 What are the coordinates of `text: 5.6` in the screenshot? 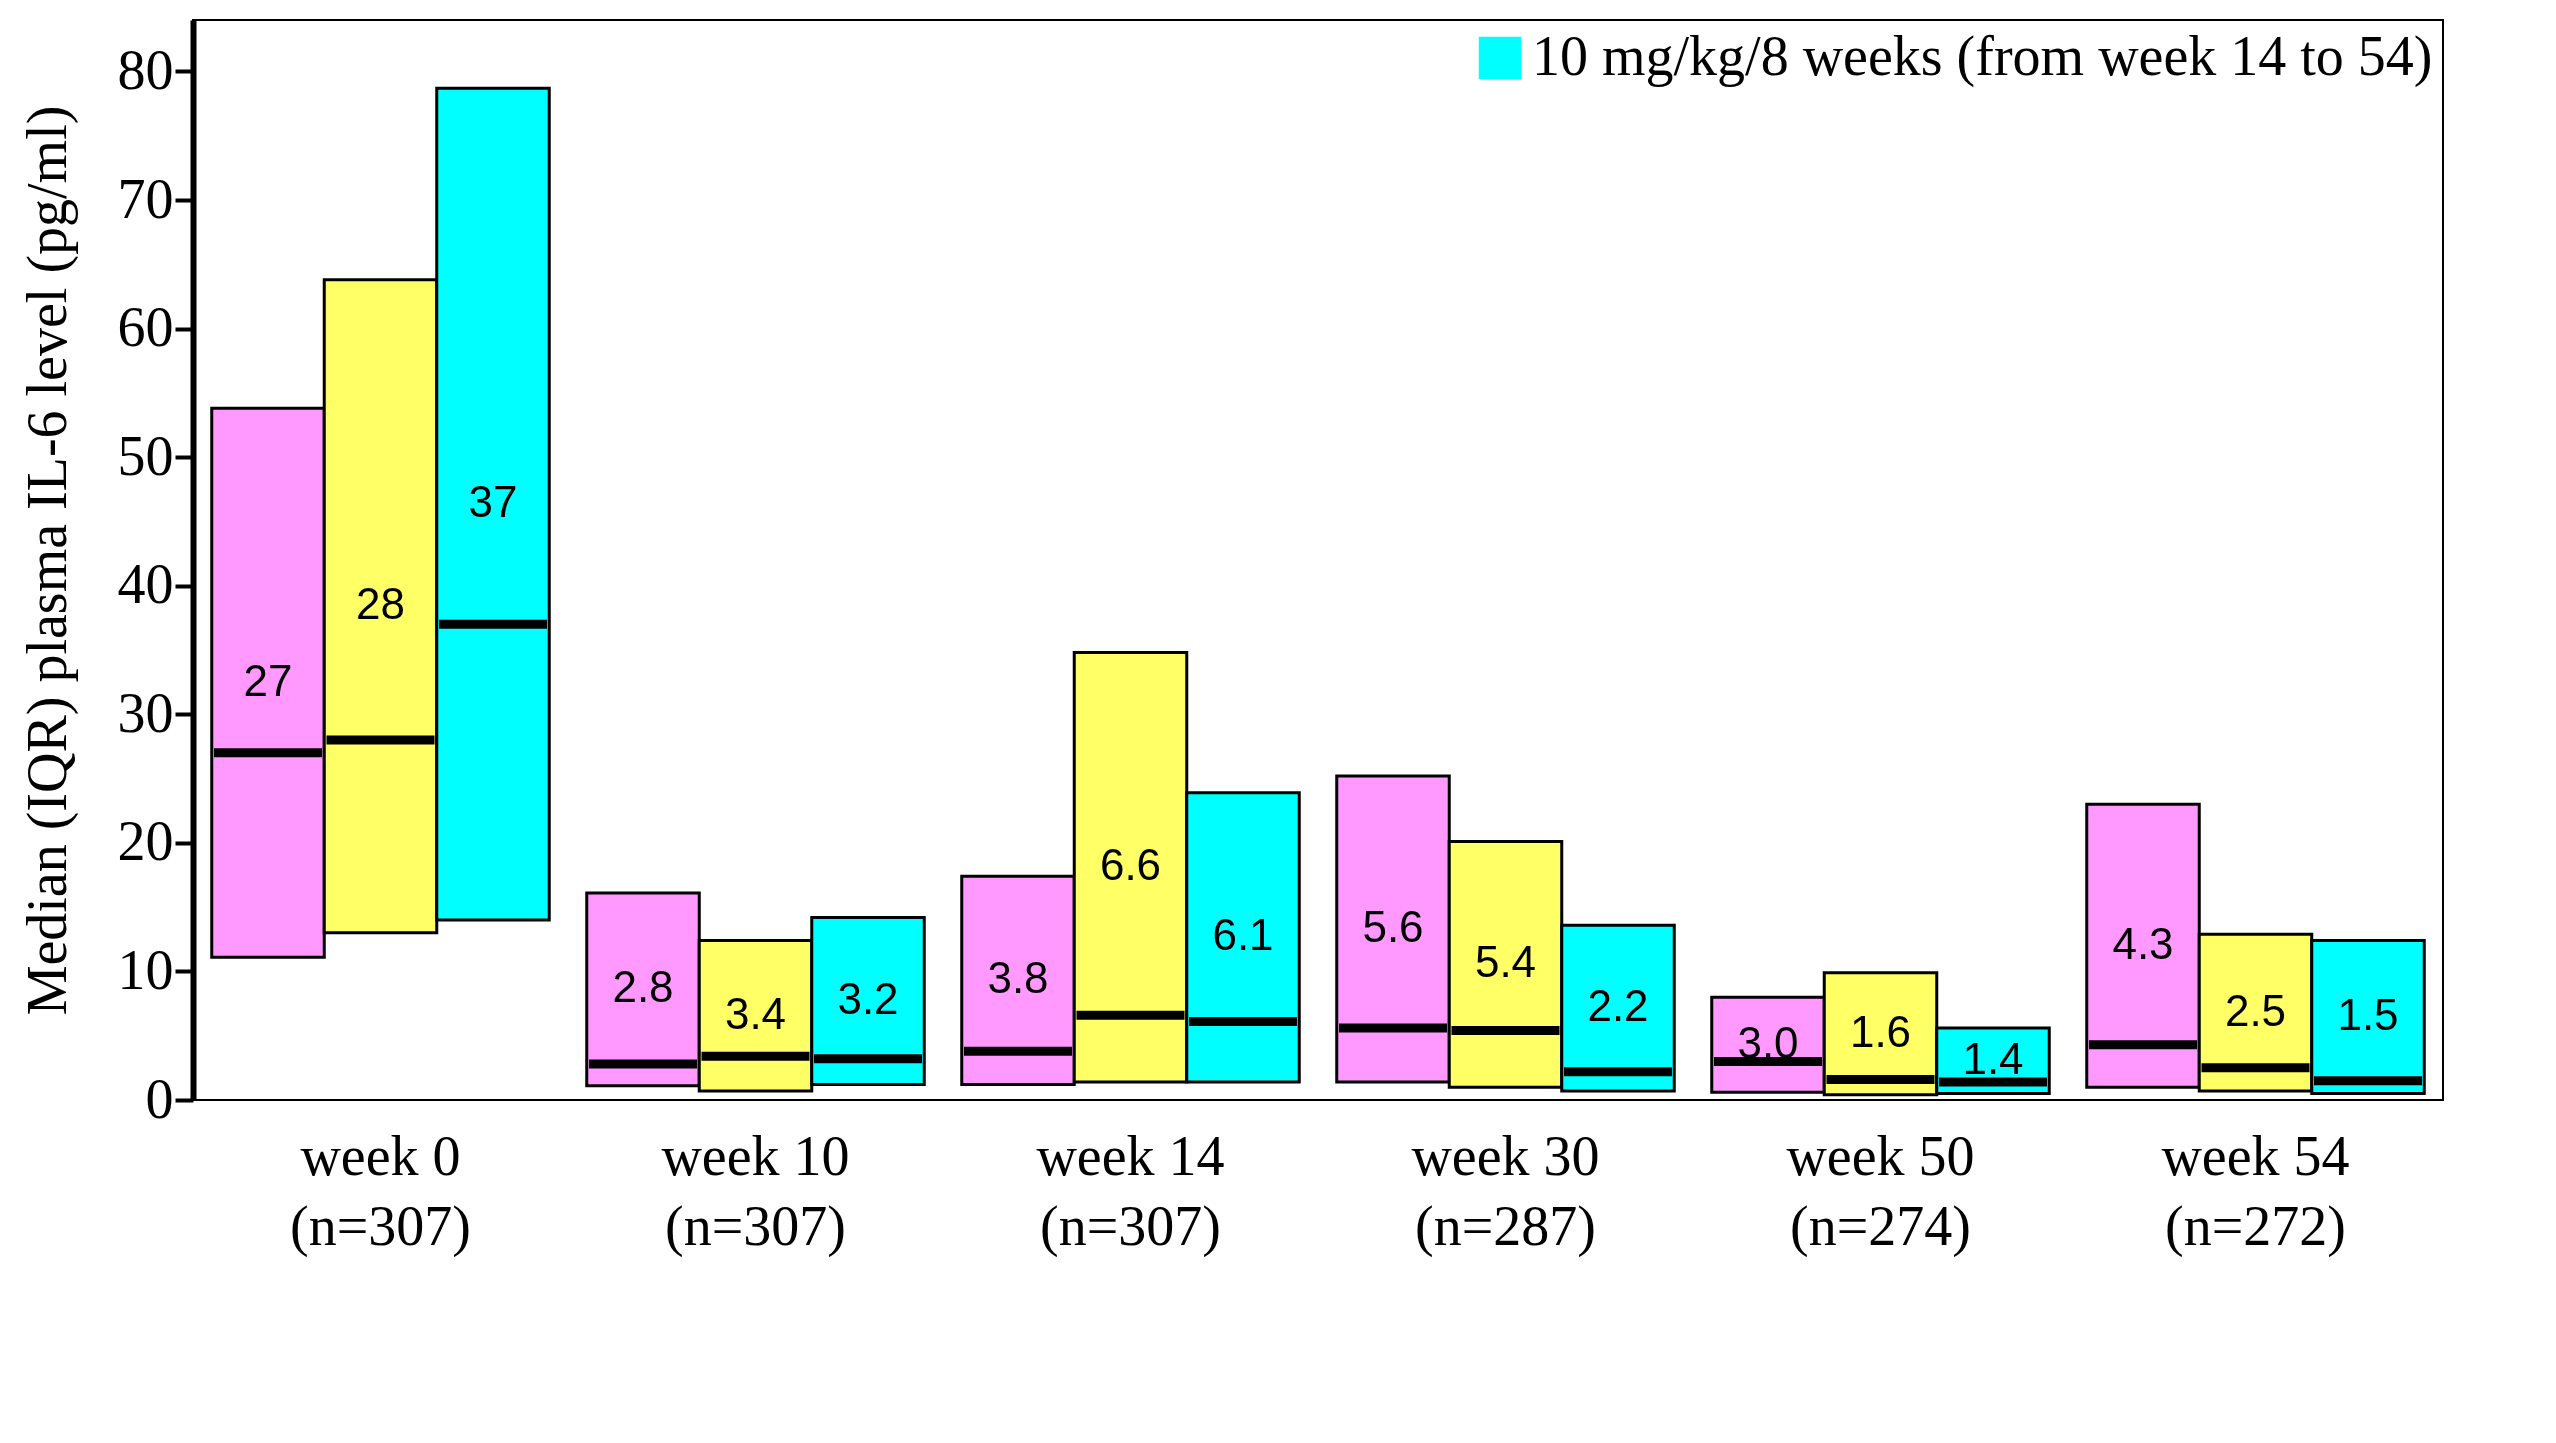 It's located at (1393, 926).